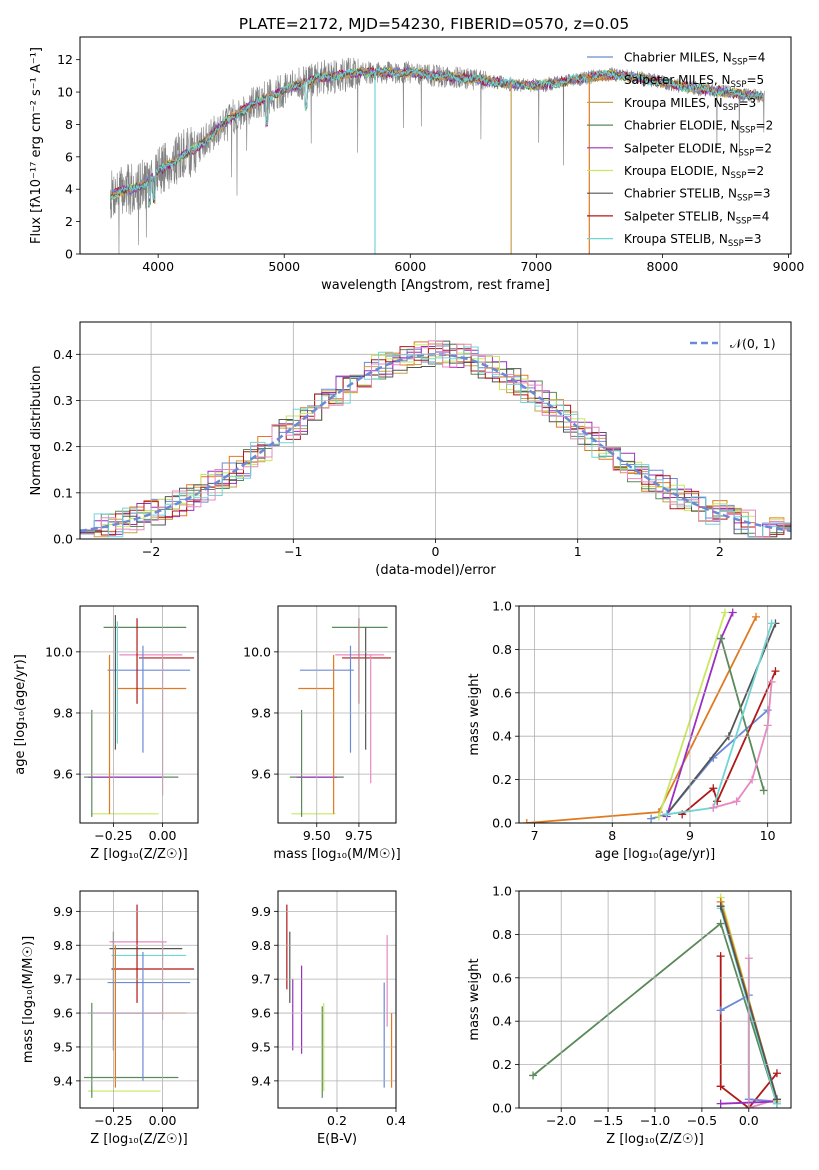  Describe the element at coordinates (720, 551) in the screenshot. I see `x-tick-label: 2` at that location.